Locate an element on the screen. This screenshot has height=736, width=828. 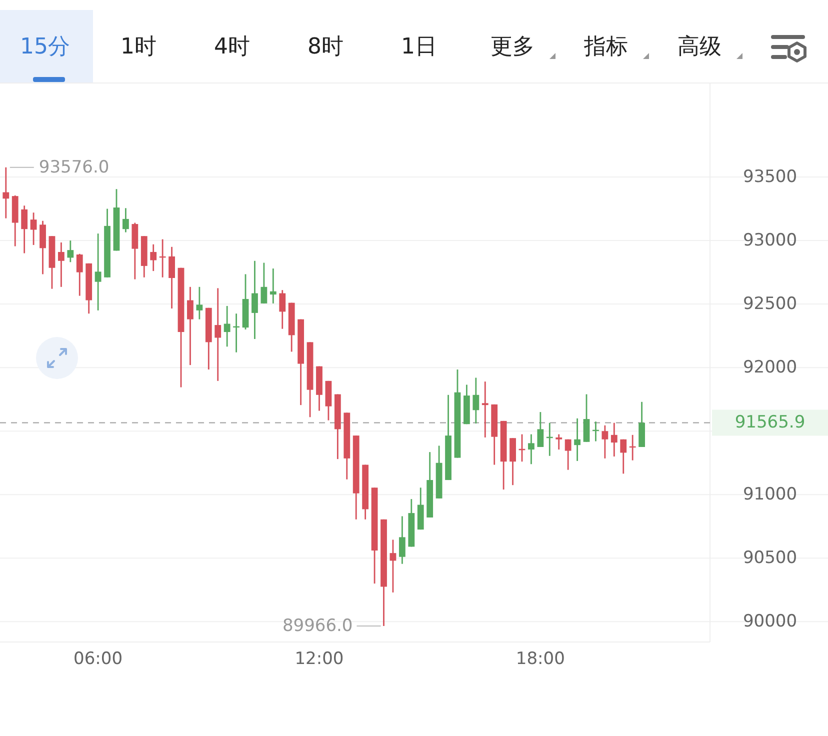
text: 指标 is located at coordinates (605, 47).